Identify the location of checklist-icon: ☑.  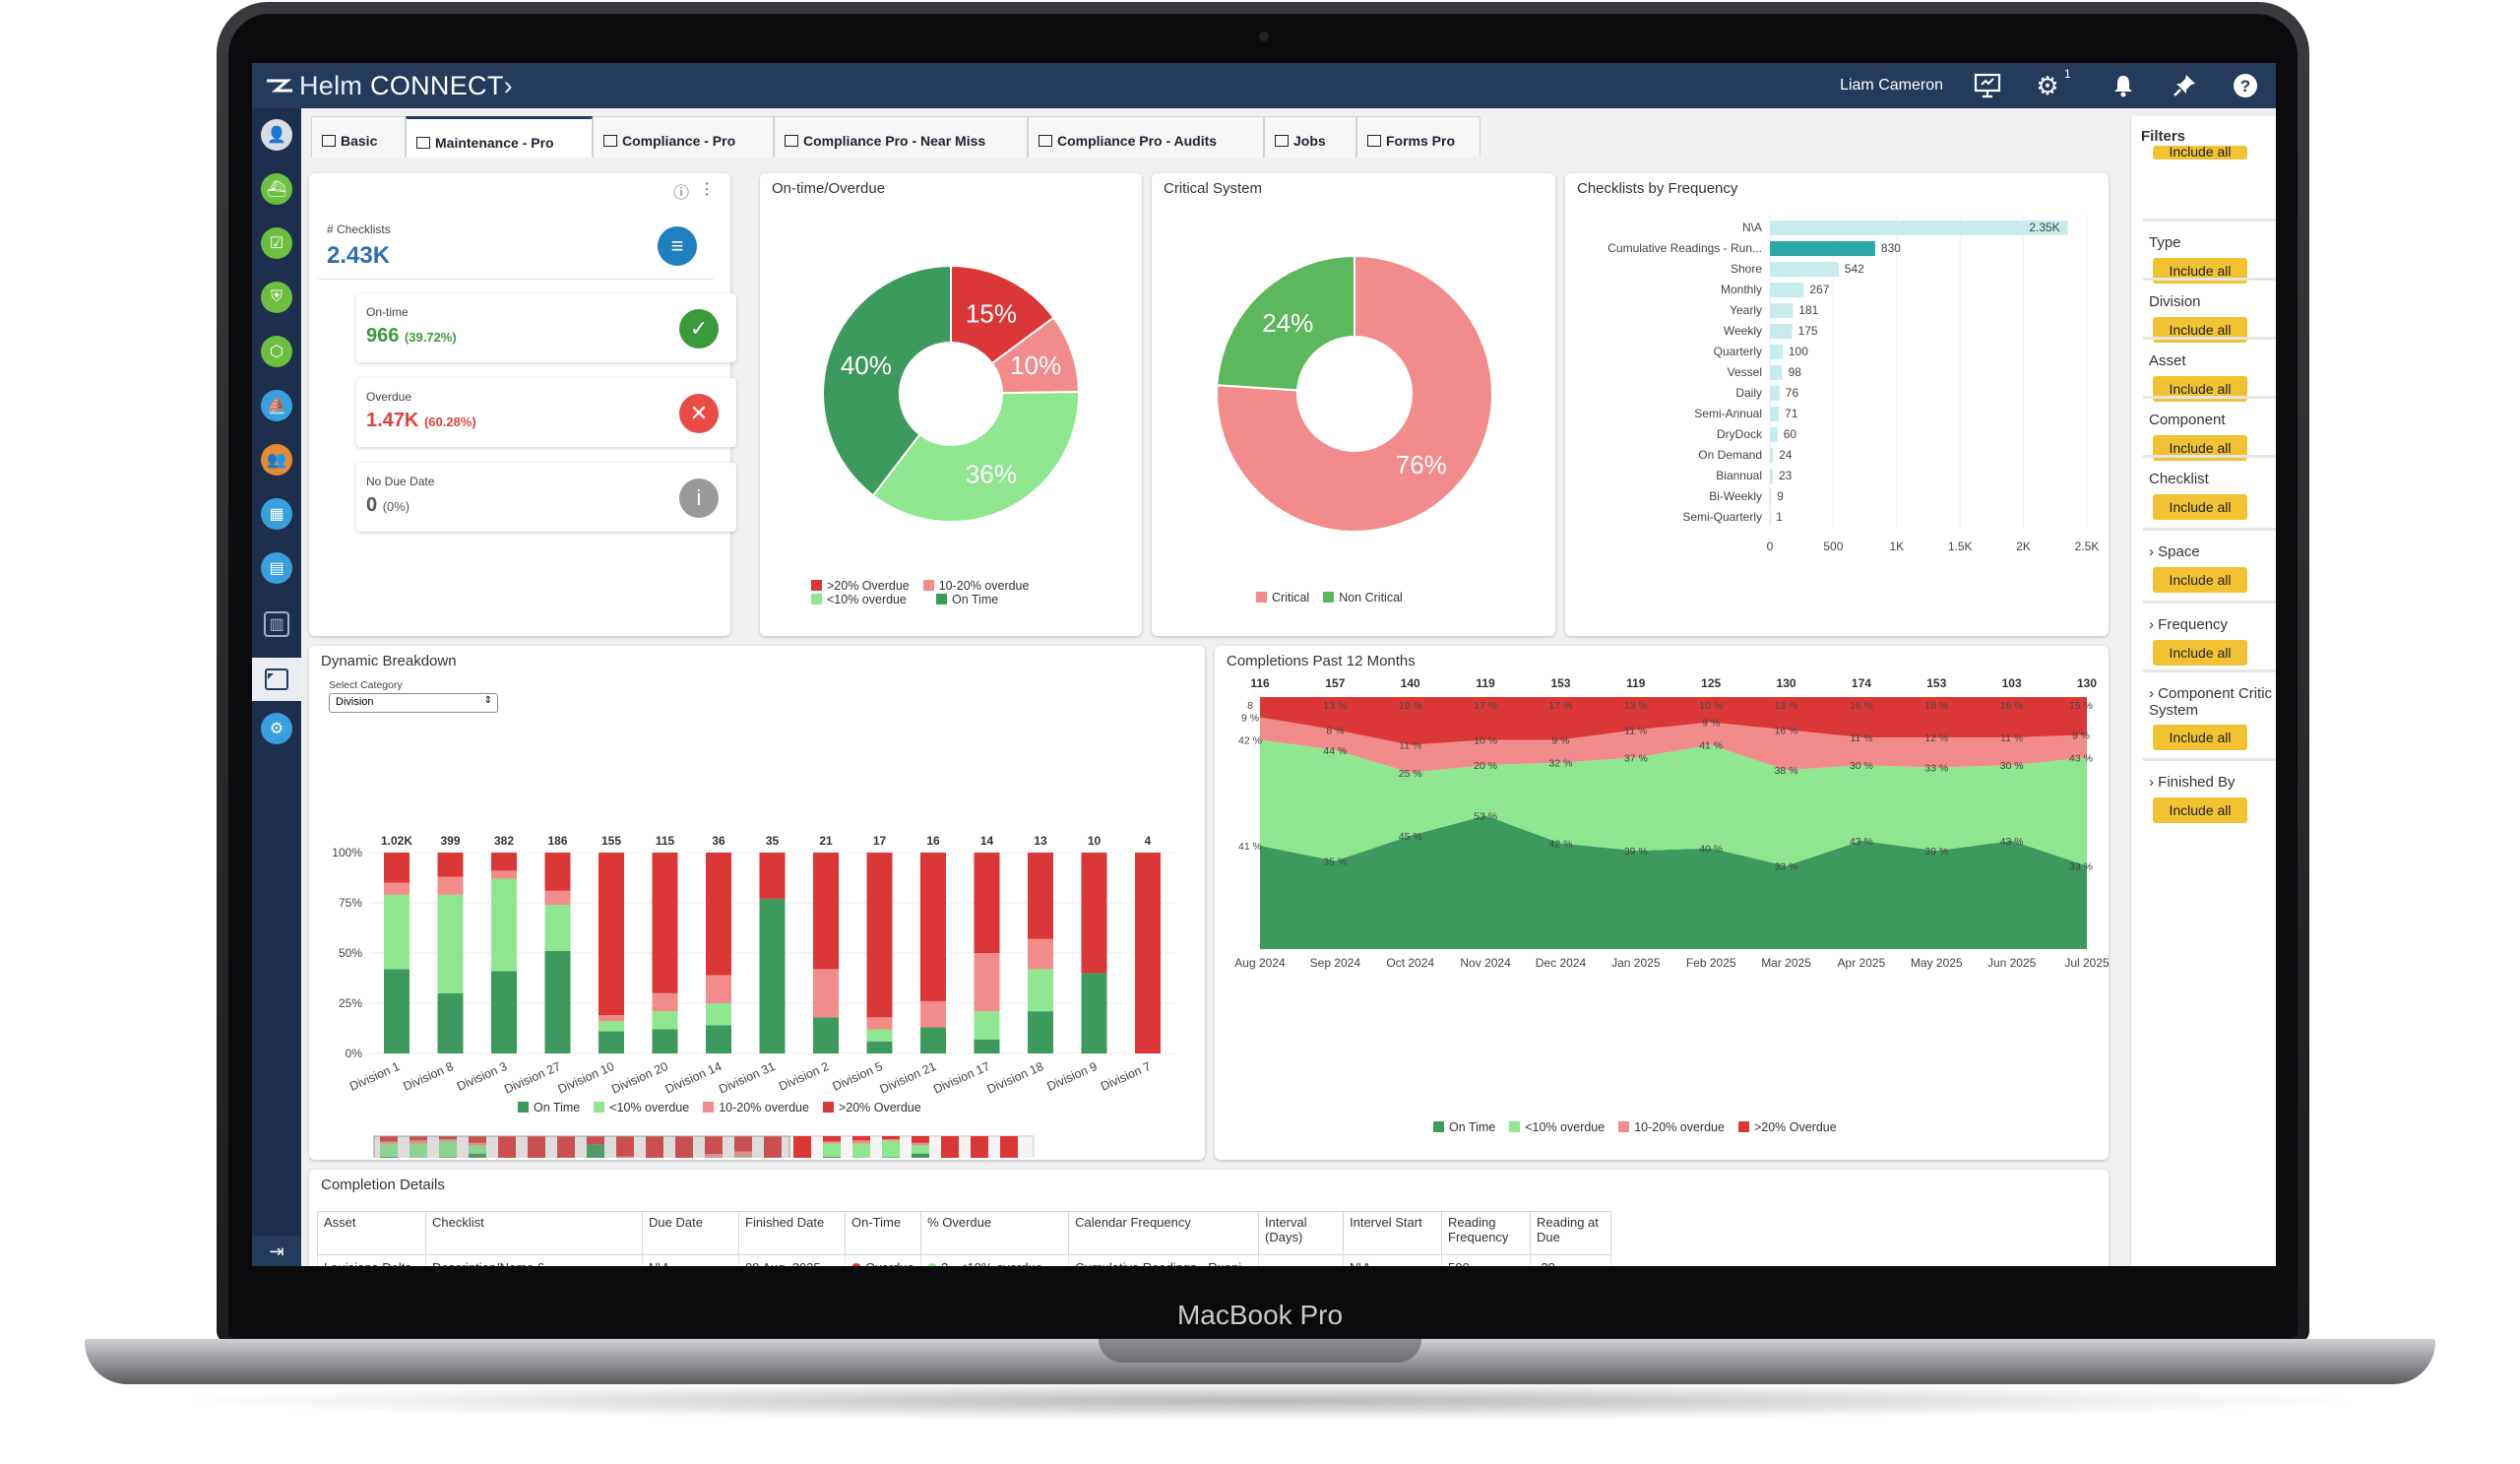
(276, 243).